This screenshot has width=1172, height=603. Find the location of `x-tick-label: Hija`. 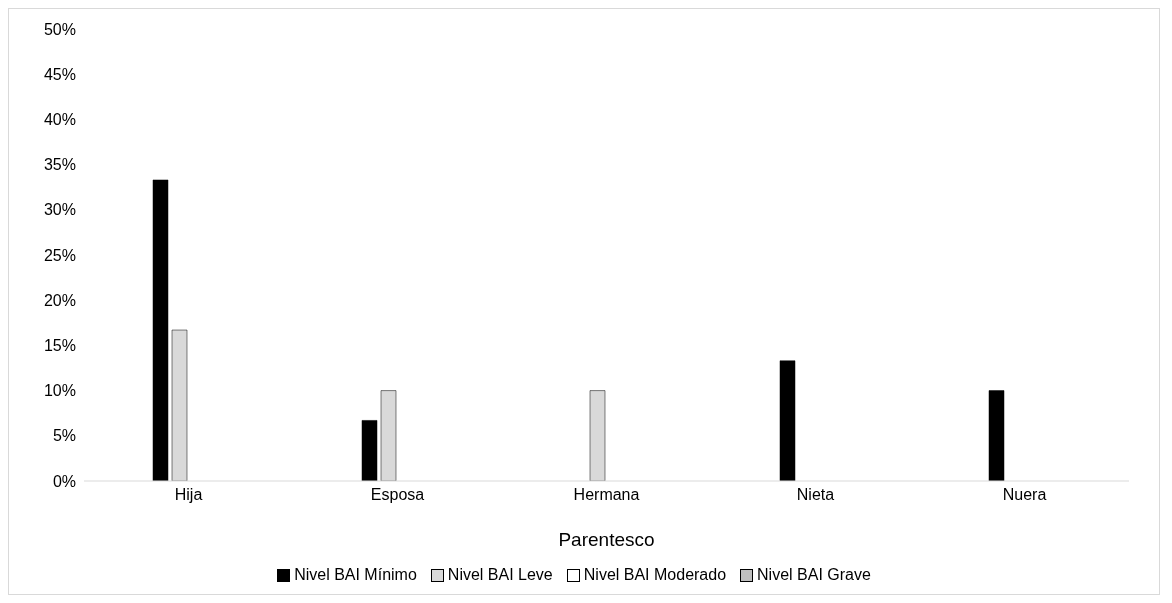

x-tick-label: Hija is located at coordinates (188, 495).